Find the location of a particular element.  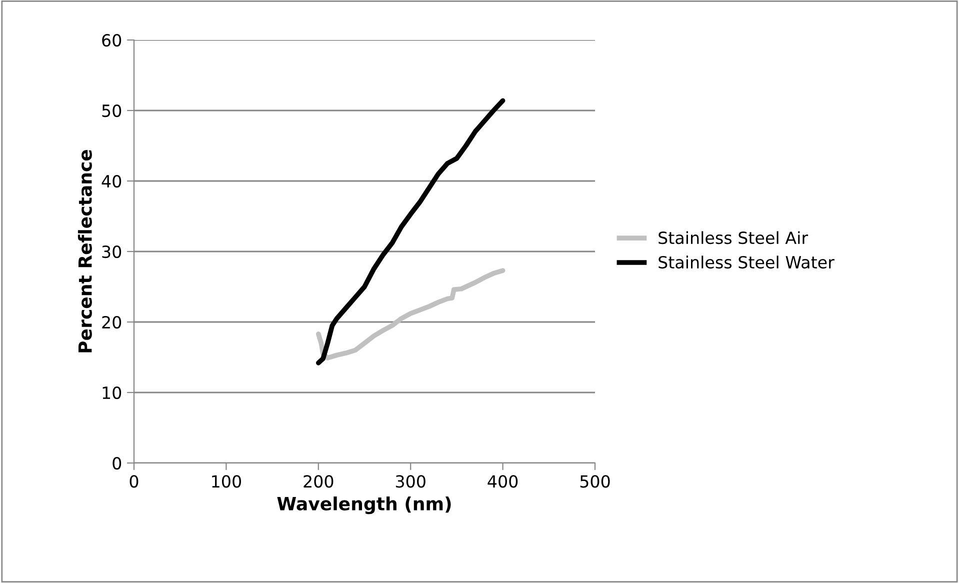

y-tick-label: 50 is located at coordinates (112, 111).